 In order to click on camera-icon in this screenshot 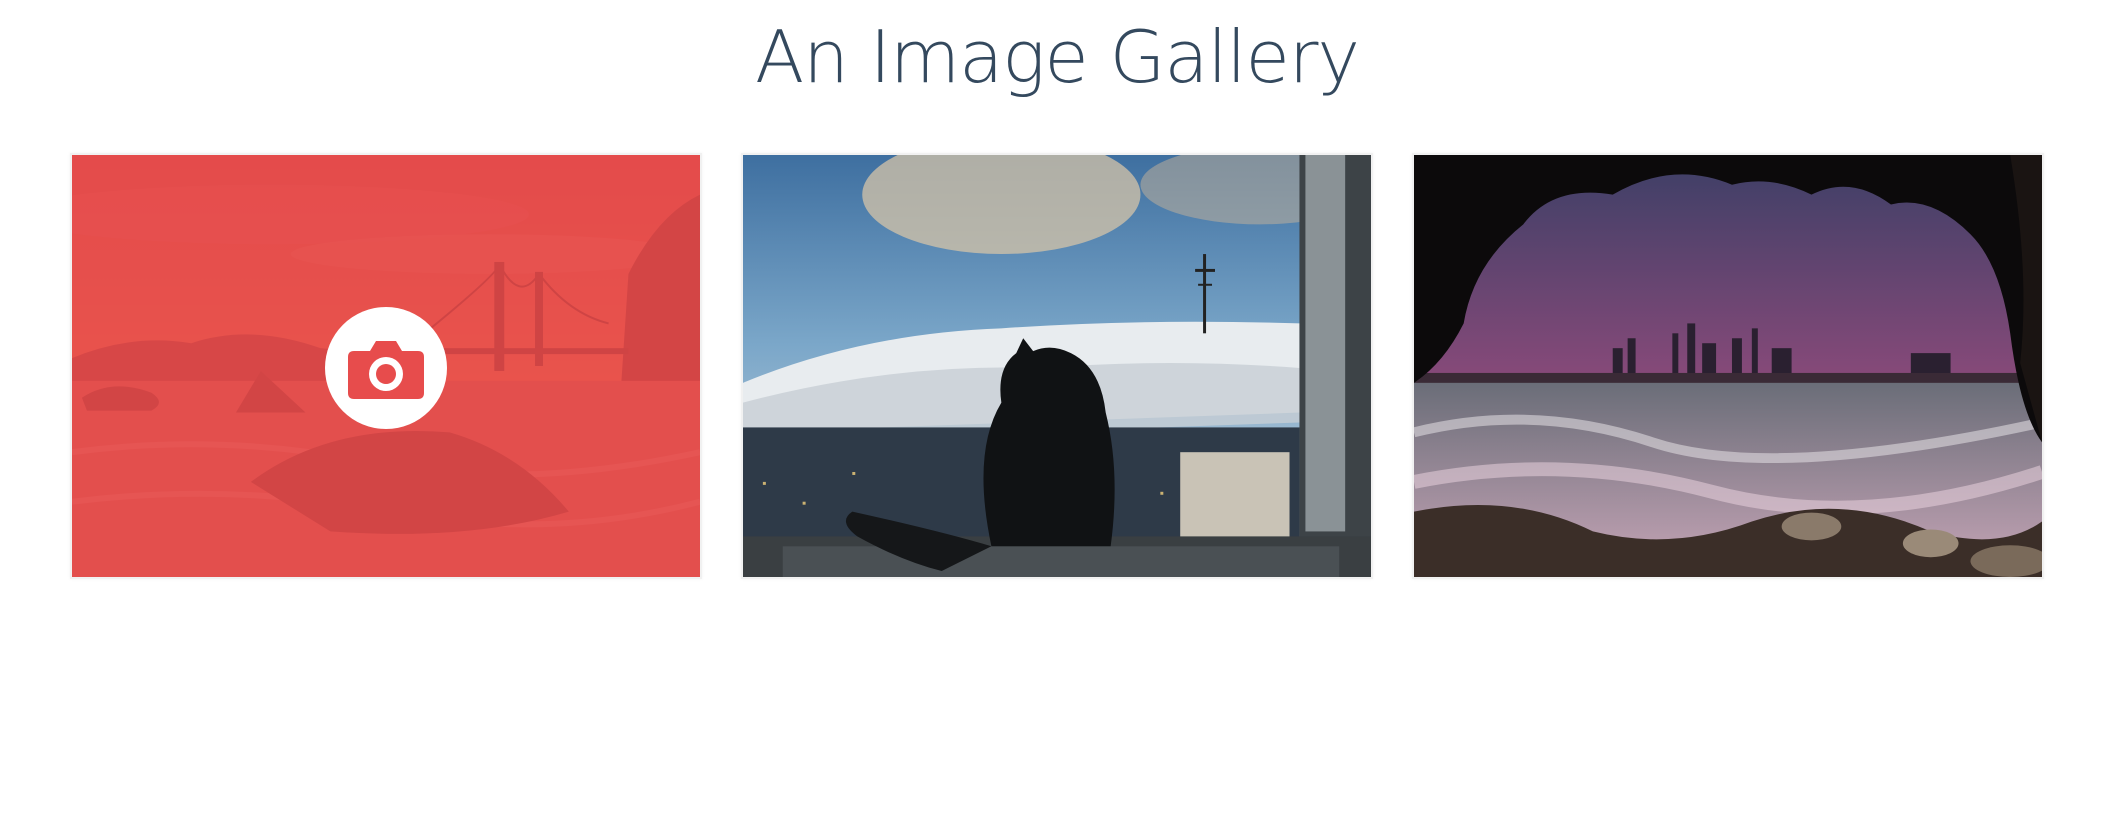, I will do `click(386, 370)`.